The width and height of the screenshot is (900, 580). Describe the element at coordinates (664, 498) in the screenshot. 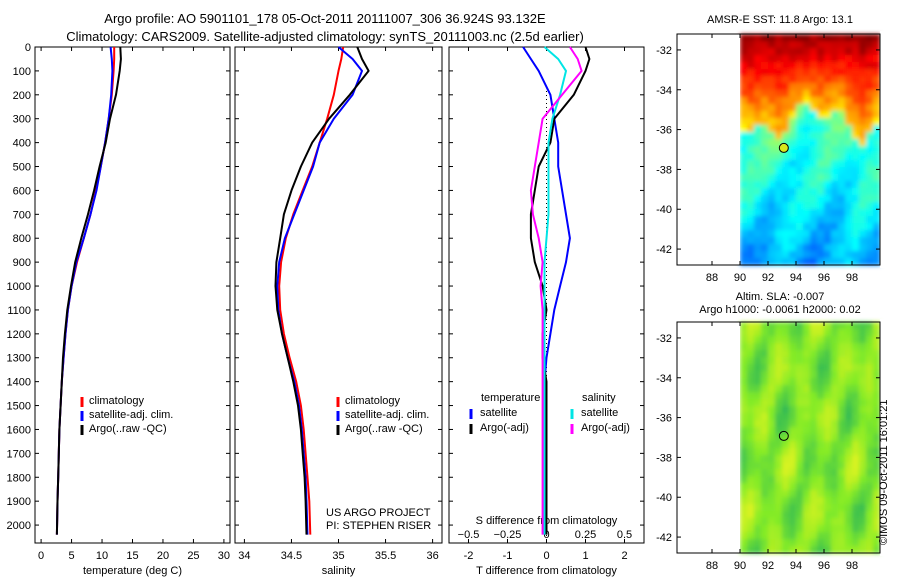

I see `lat-tick-label: -40` at that location.